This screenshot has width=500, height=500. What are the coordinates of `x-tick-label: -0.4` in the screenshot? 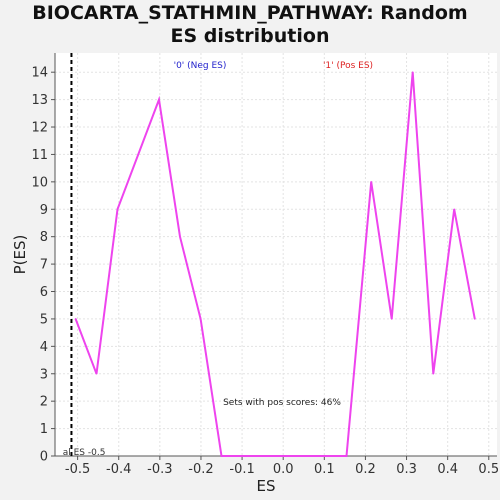 It's located at (118, 469).